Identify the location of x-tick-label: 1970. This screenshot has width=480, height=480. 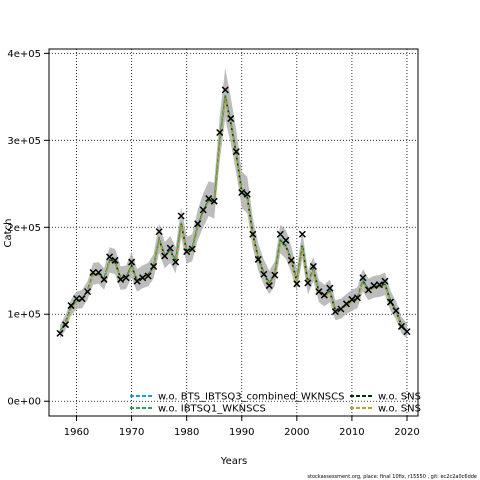
(131, 432).